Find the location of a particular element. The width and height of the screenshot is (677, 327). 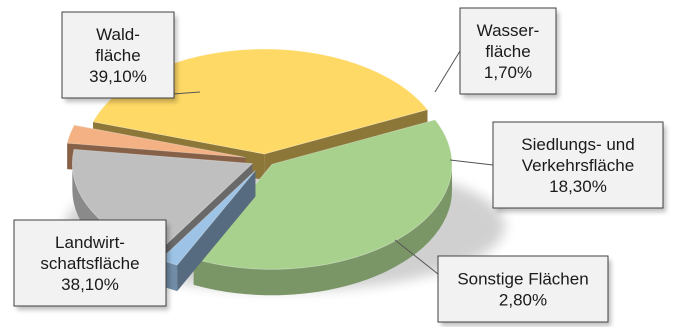

slice-name-label: schaftsfläche is located at coordinates (89, 263).